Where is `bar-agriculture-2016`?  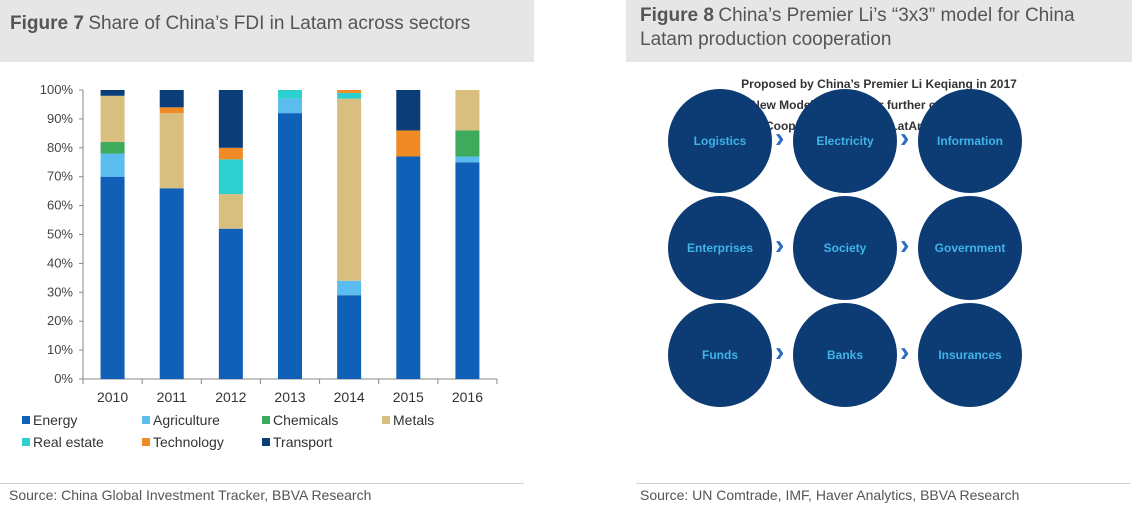
bar-agriculture-2016 is located at coordinates (467, 159).